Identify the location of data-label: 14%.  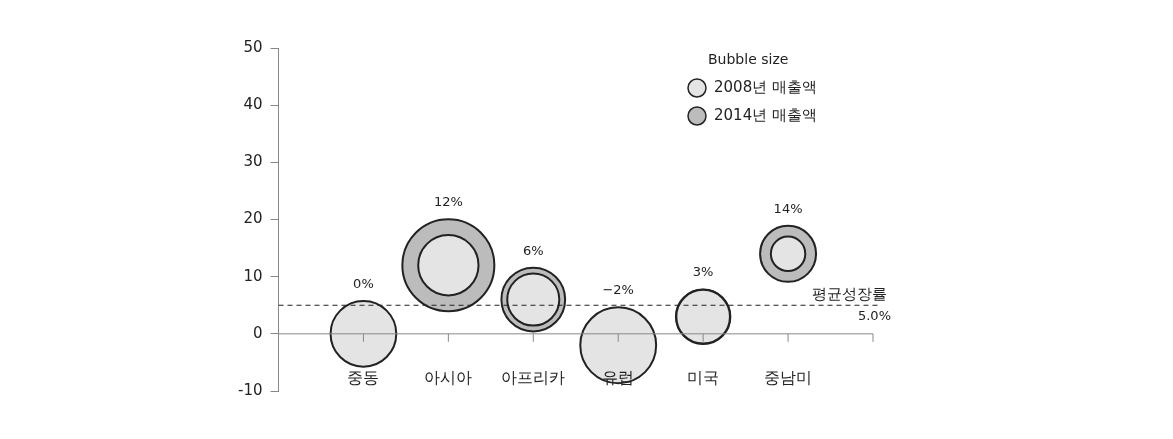
(788, 208).